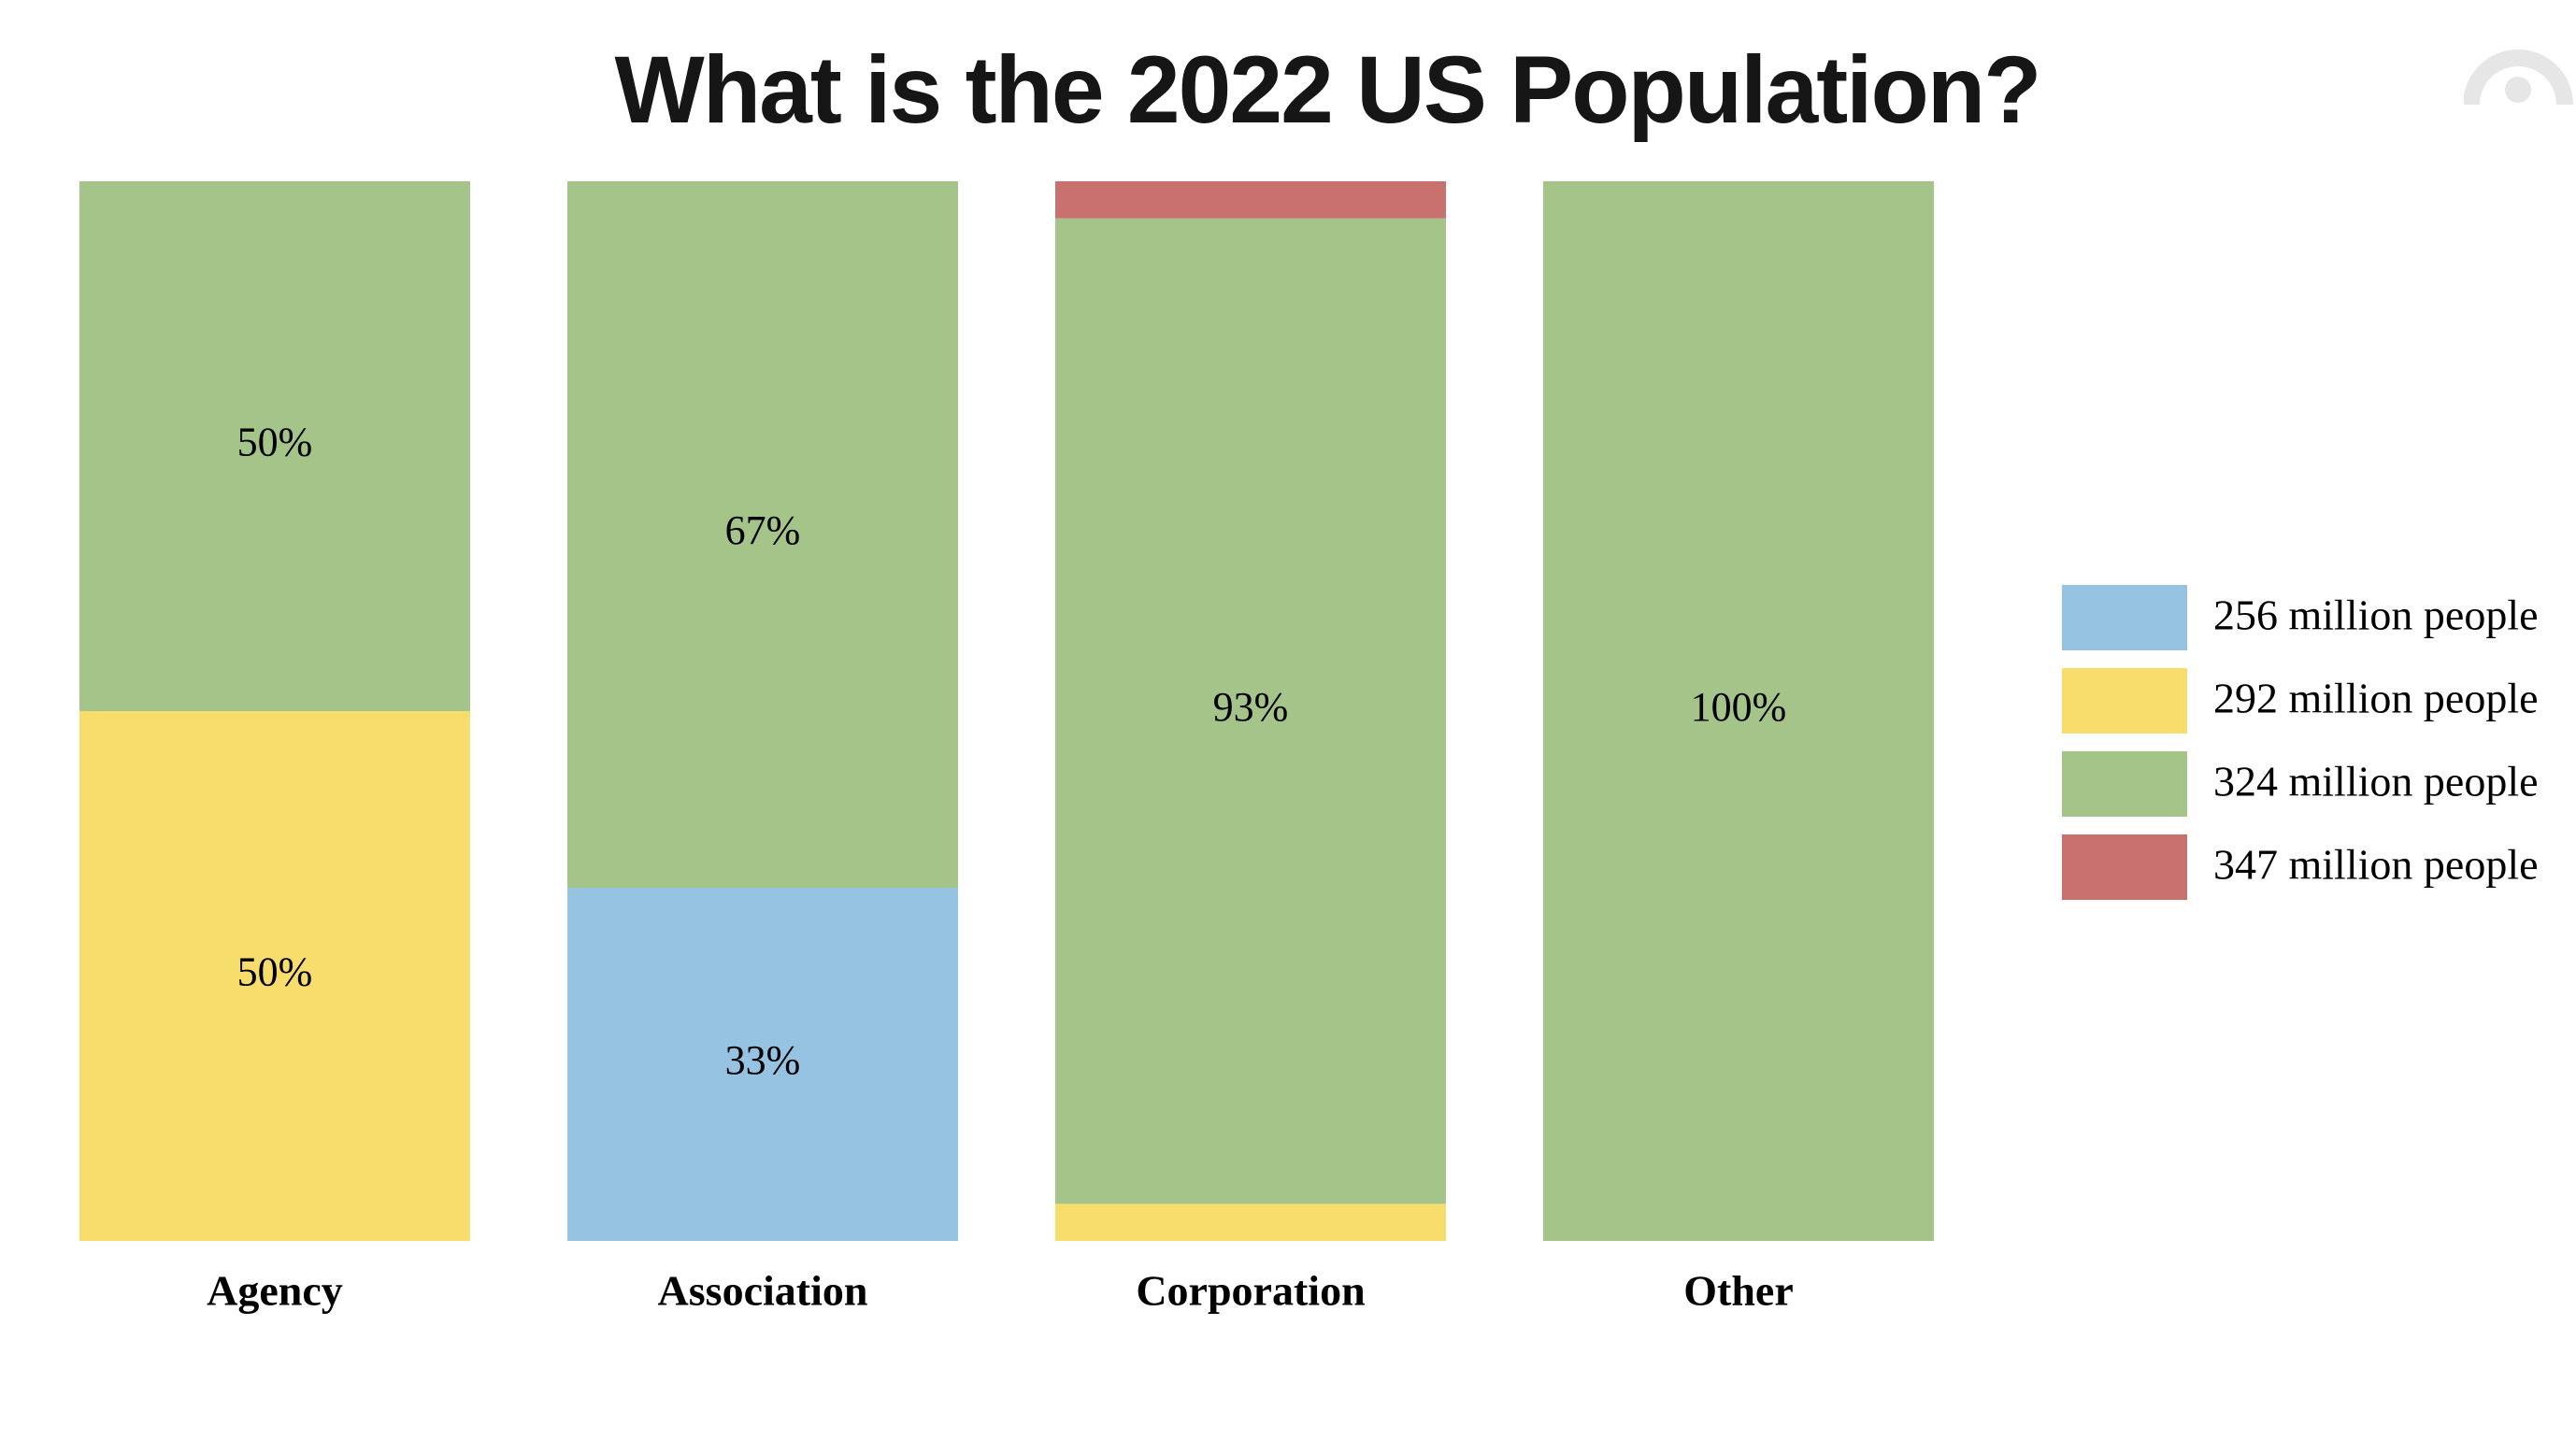  I want to click on data-label-association-256-million-people: 33%, so click(763, 1060).